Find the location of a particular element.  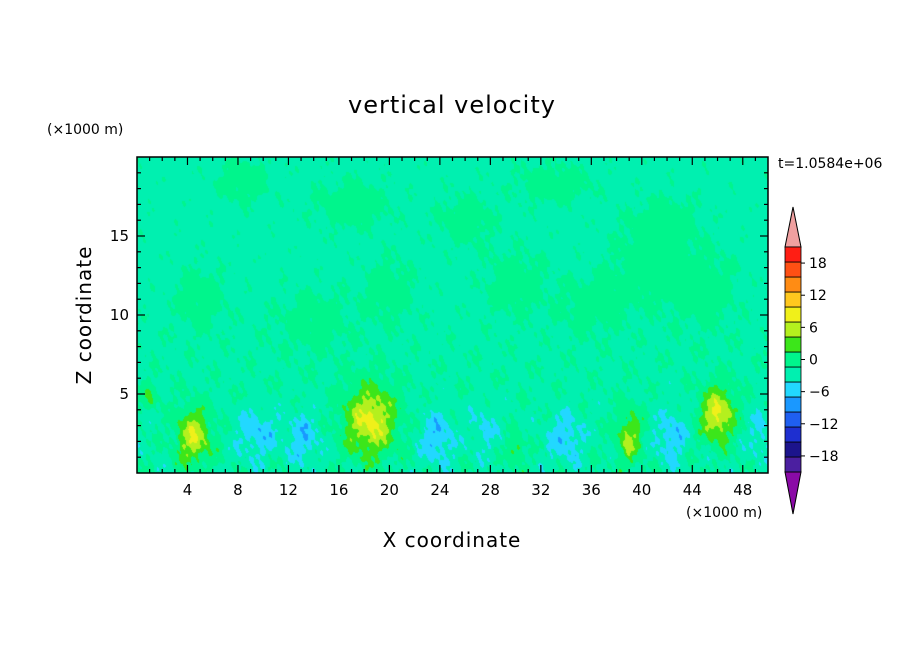

colorbar-label: −6 is located at coordinates (819, 393).